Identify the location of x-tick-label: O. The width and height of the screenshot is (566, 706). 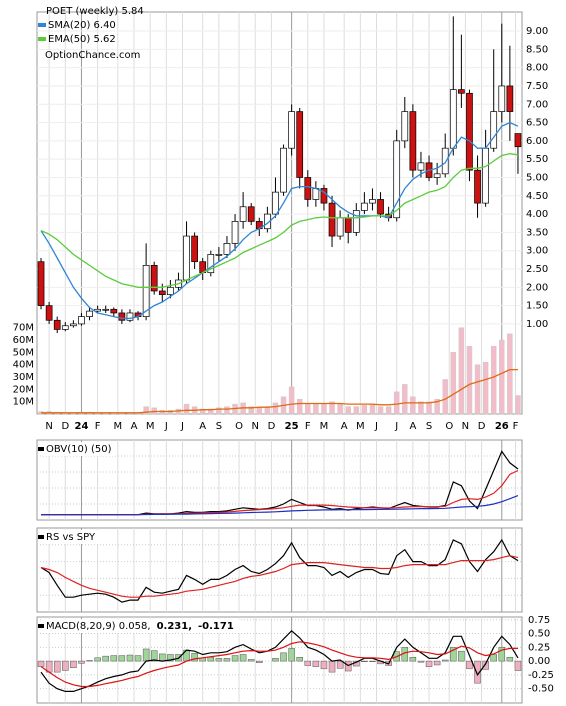
(239, 426).